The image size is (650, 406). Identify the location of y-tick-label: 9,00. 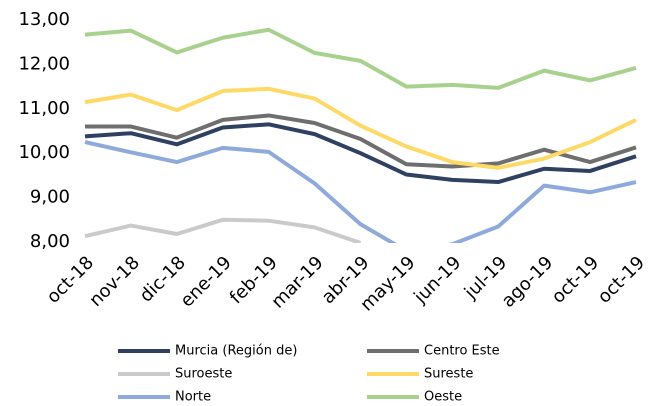
(50, 197).